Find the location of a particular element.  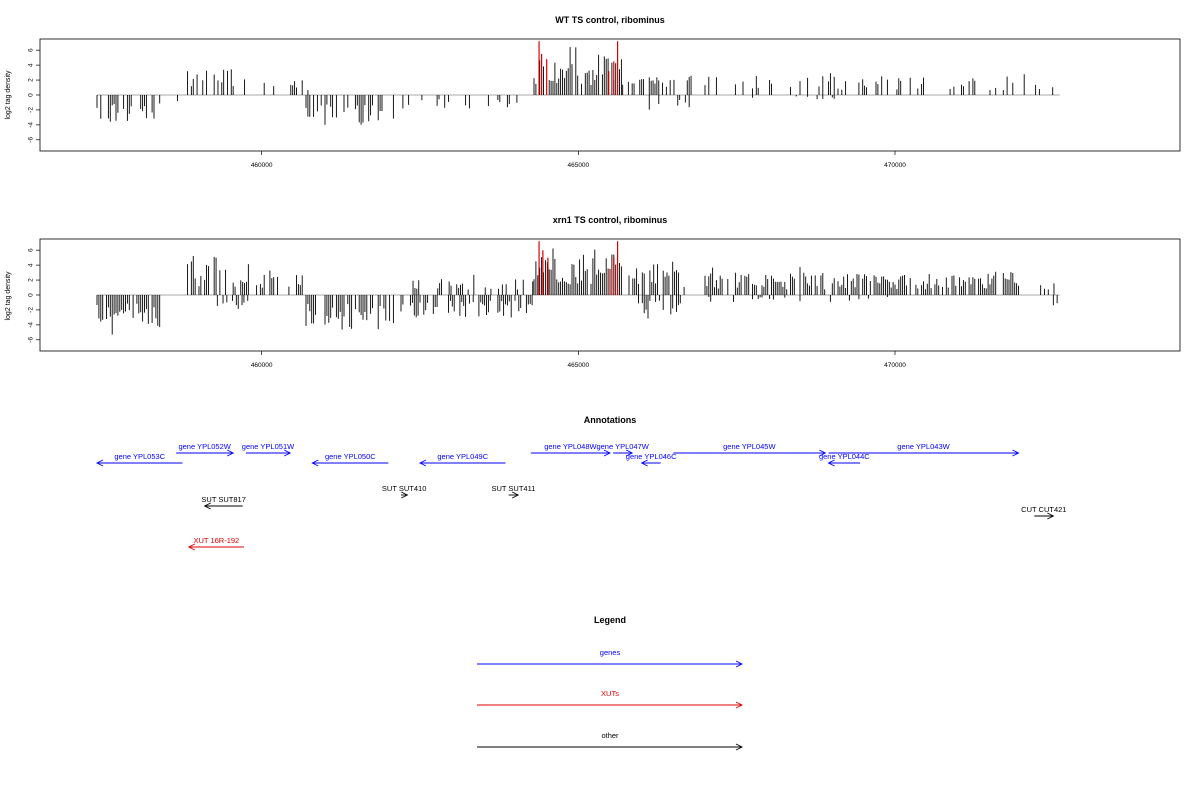

annotation-feature: SUT SUT410 is located at coordinates (404, 491).